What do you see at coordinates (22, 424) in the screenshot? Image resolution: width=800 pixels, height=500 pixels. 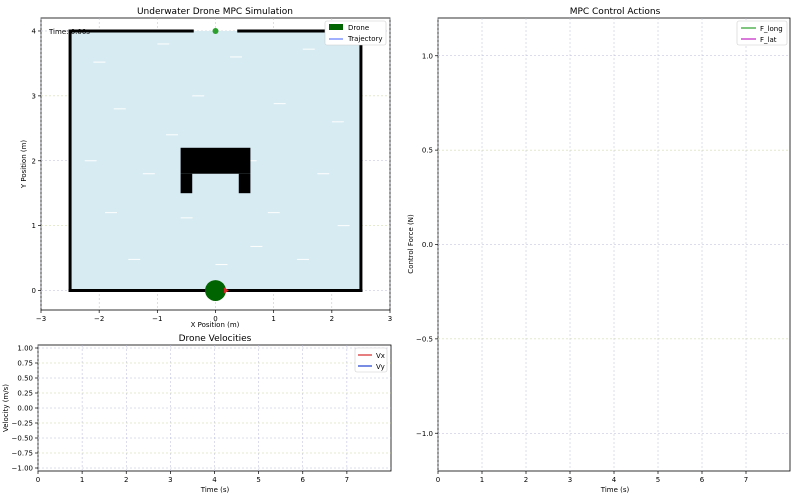 I see `y-tick-label: −0.25` at bounding box center [22, 424].